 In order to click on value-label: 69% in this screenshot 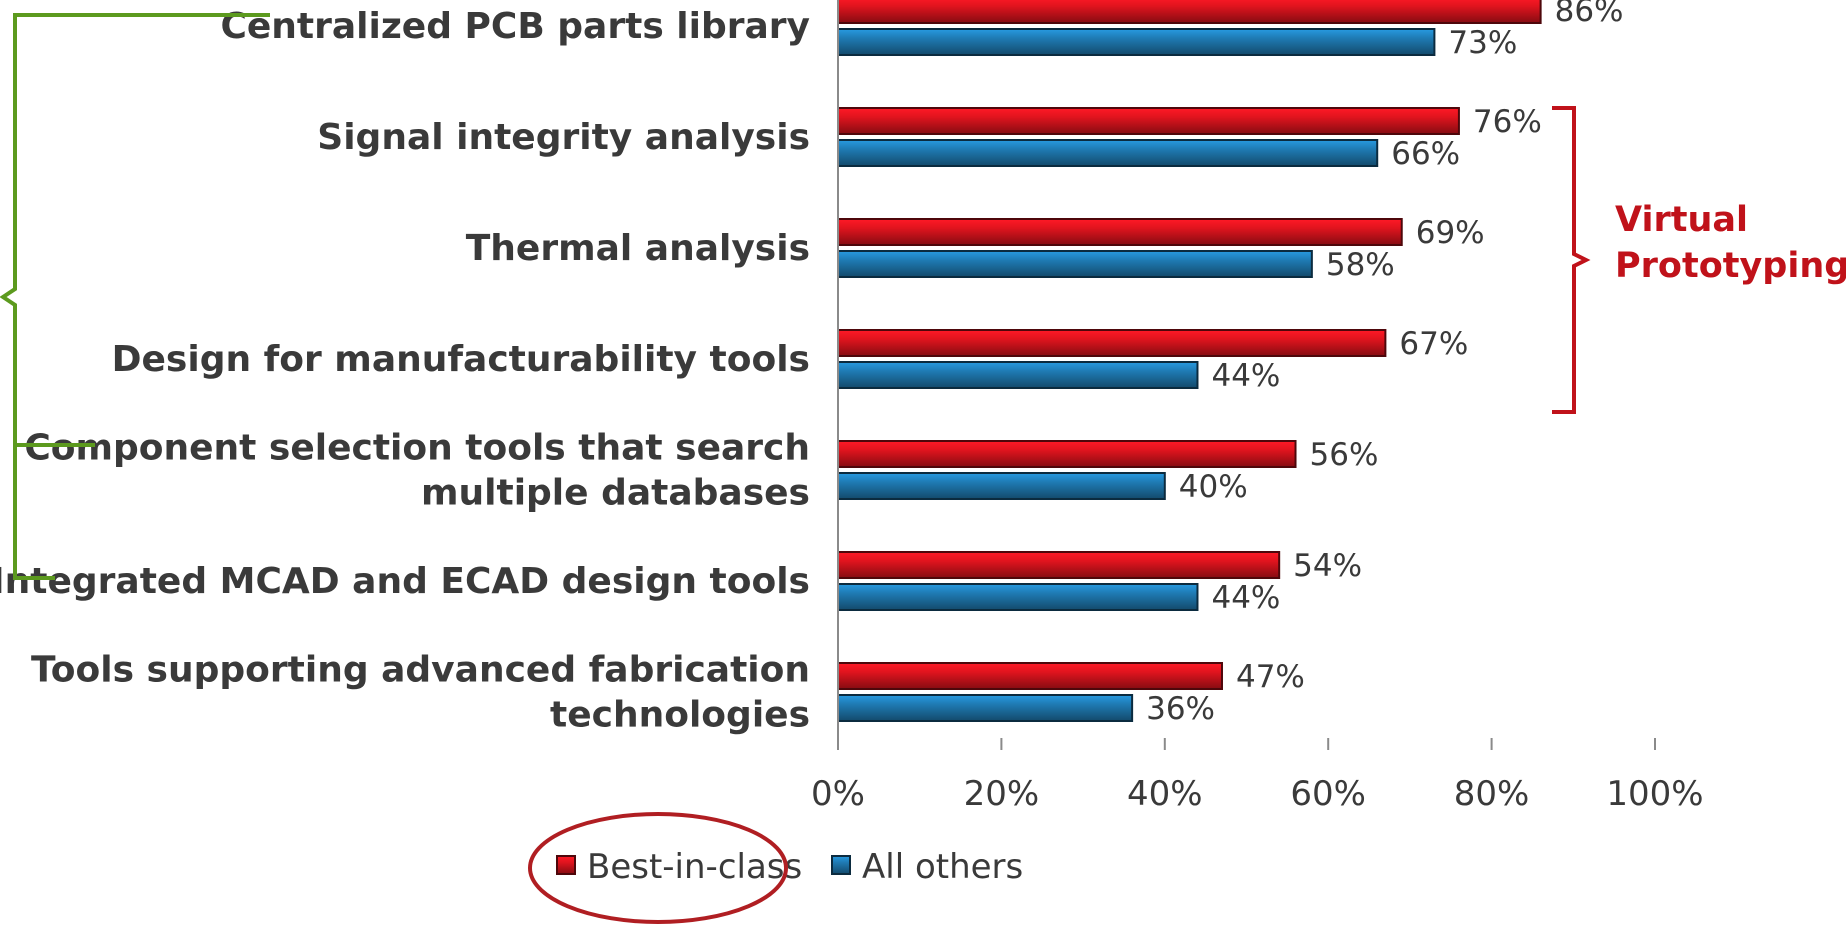, I will do `click(1450, 233)`.